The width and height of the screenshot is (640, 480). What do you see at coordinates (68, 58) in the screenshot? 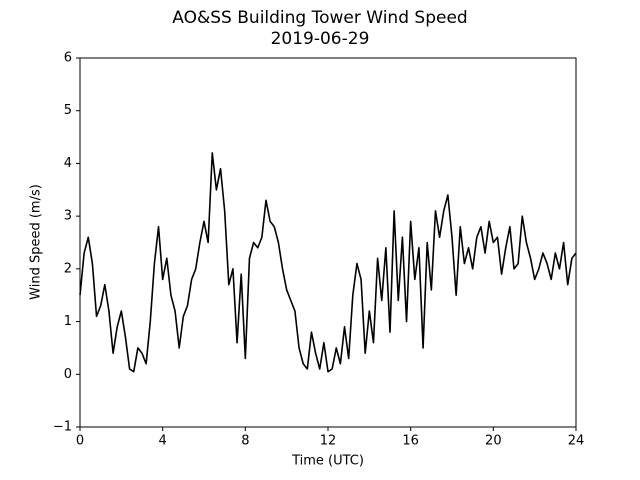
I see `y-tick-label: 6` at bounding box center [68, 58].